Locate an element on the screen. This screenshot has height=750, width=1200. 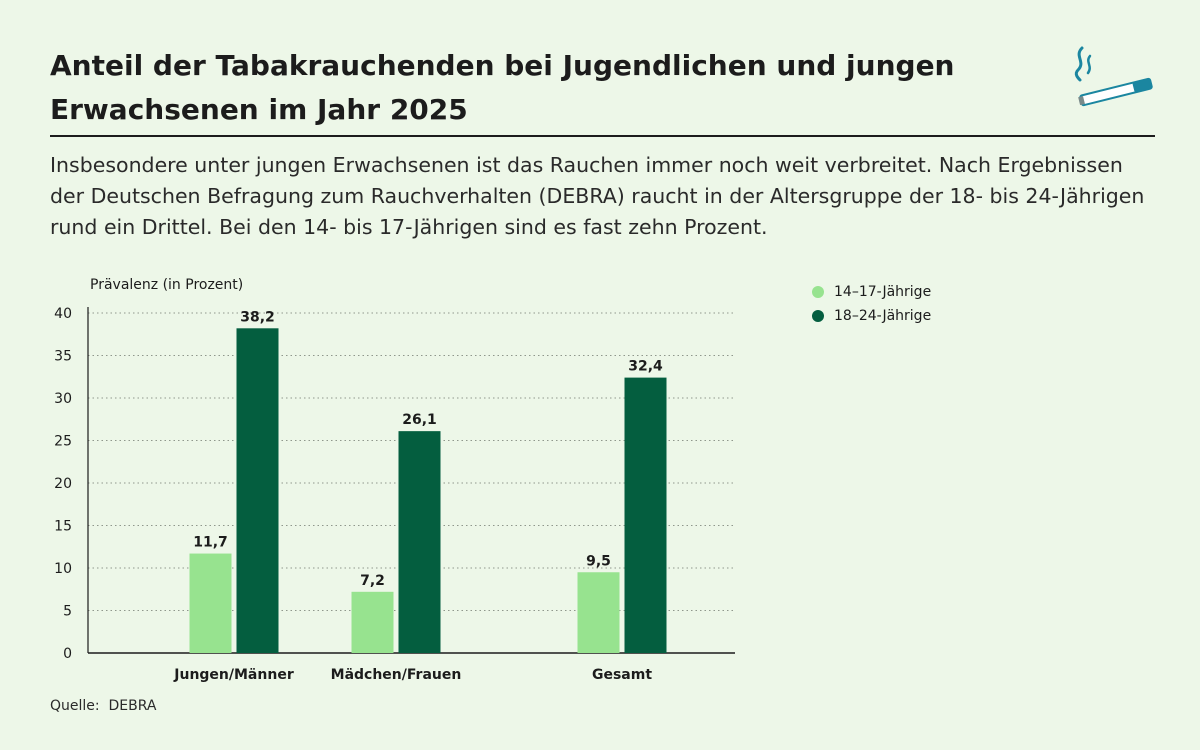
data-label: 7,2 is located at coordinates (372, 581).